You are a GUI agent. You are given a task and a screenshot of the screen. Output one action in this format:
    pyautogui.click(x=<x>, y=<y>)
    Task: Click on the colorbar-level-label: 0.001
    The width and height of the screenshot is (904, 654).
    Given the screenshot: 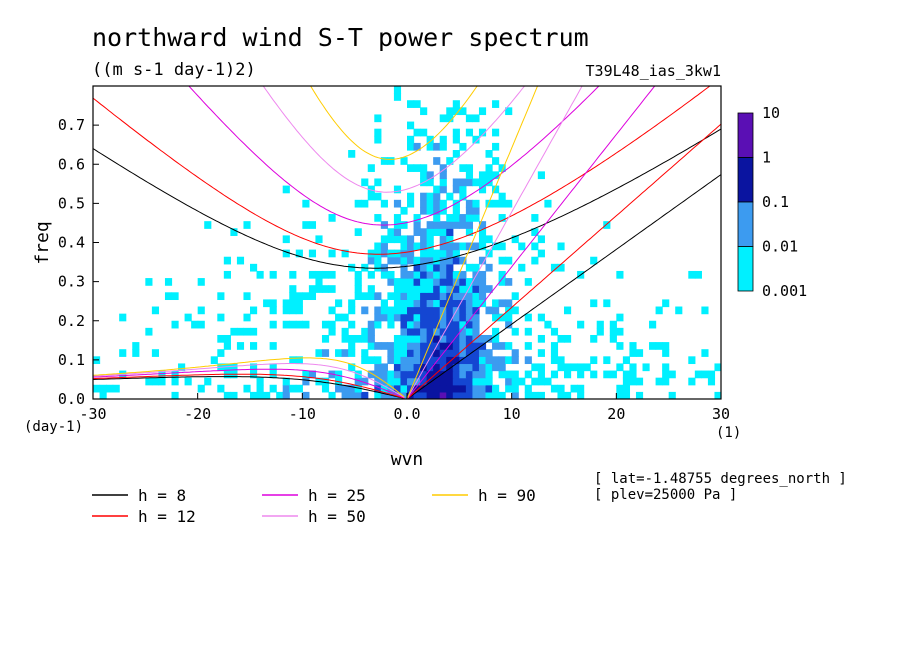 What is the action you would take?
    pyautogui.click(x=784, y=291)
    